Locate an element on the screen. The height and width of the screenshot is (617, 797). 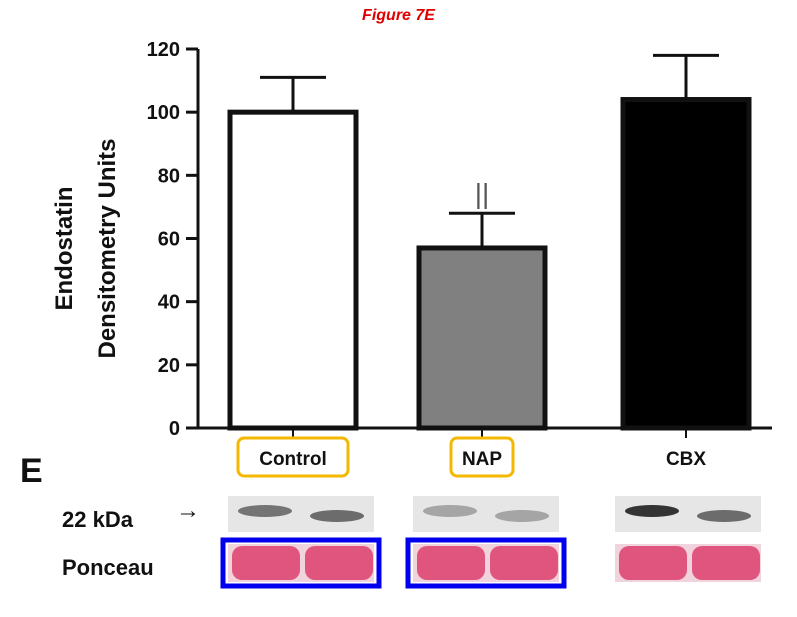
y-tick-label: 0 is located at coordinates (174, 429).